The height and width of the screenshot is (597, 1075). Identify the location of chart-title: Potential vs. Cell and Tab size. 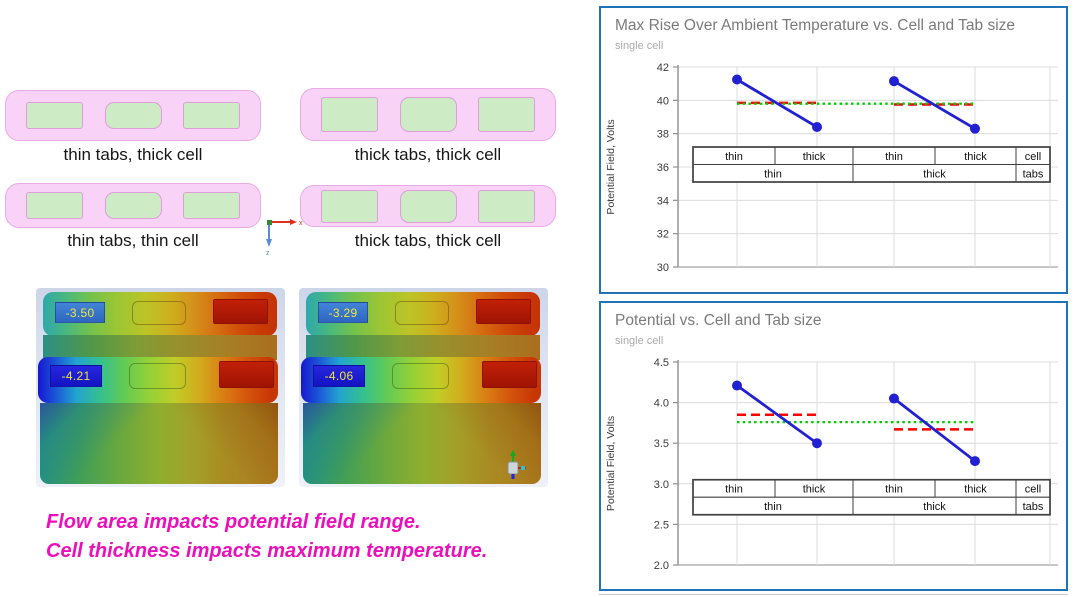
(718, 320).